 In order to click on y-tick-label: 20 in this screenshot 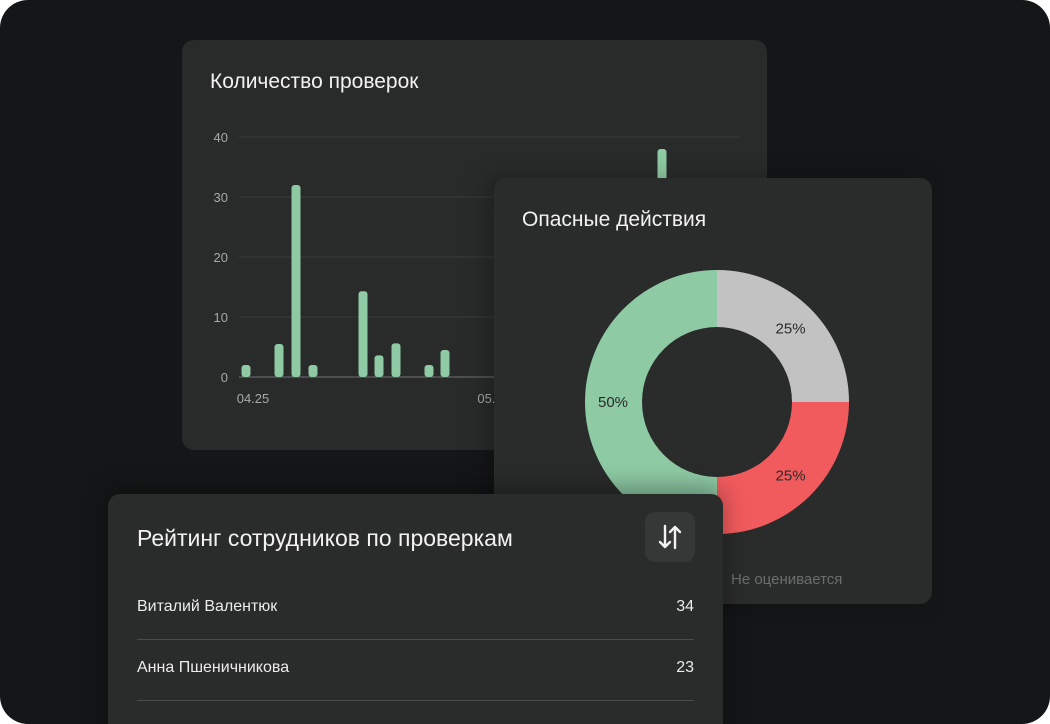, I will do `click(221, 257)`.